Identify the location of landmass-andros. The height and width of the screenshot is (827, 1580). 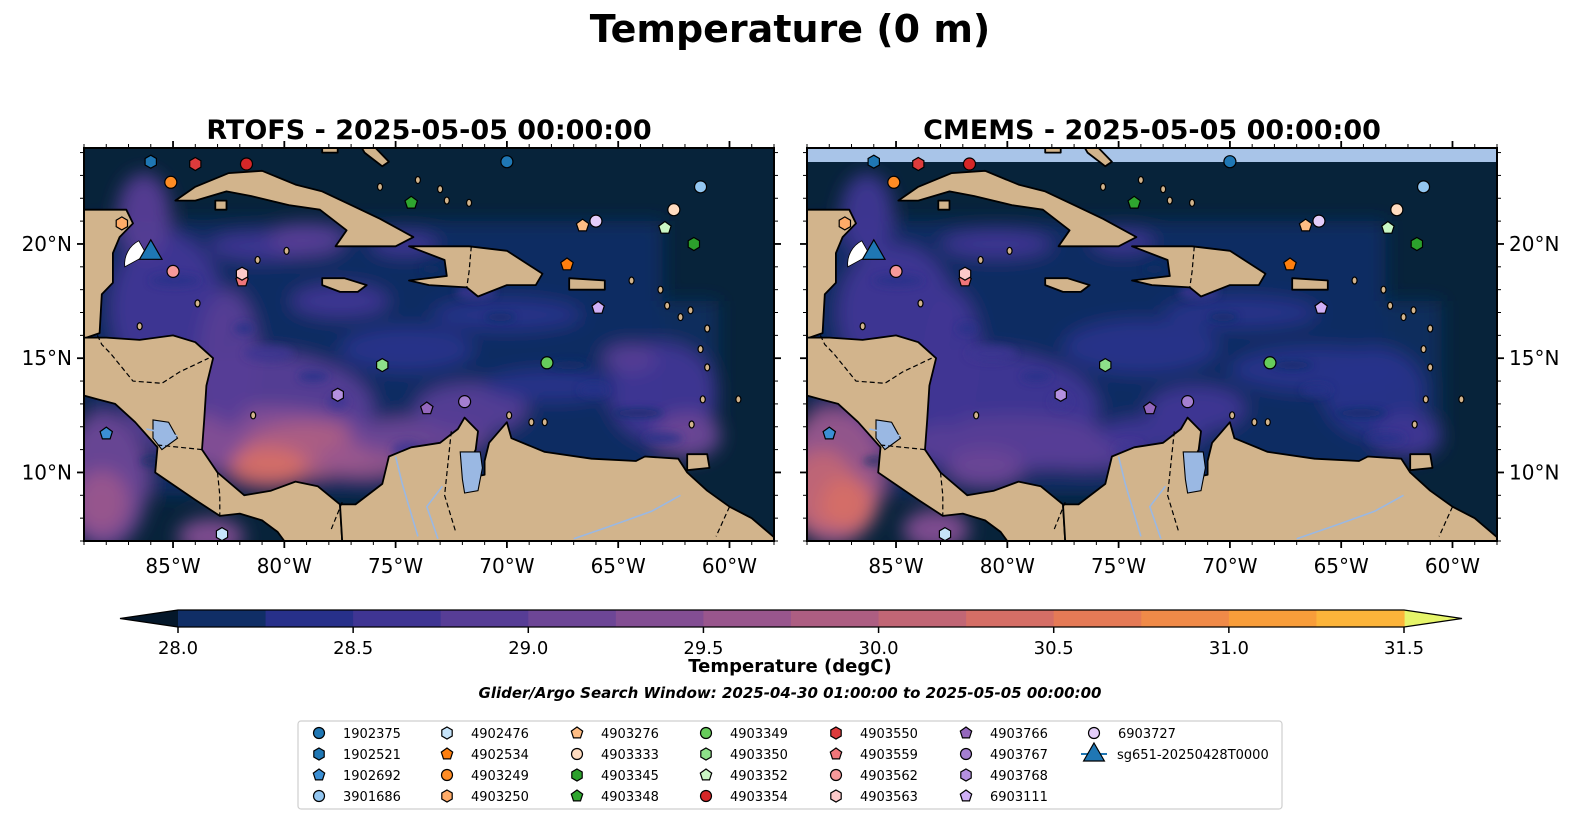
(330, 151).